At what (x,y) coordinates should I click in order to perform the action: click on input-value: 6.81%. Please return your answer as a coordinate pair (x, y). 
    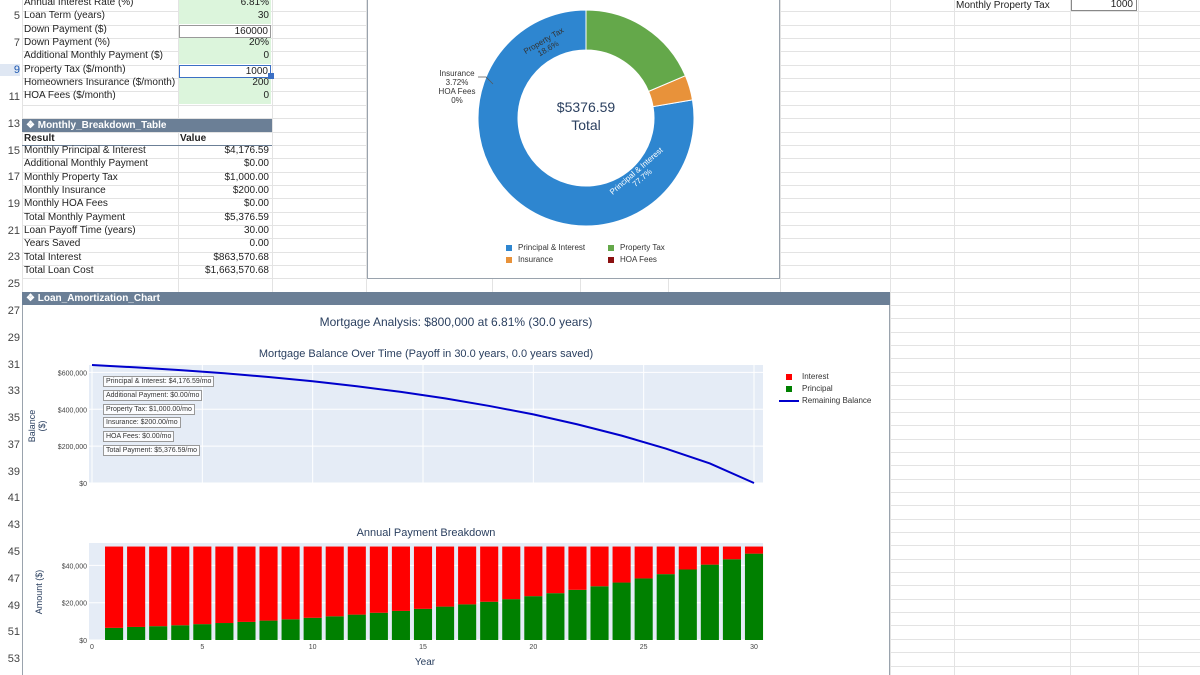
    Looking at the image, I should click on (254, 4).